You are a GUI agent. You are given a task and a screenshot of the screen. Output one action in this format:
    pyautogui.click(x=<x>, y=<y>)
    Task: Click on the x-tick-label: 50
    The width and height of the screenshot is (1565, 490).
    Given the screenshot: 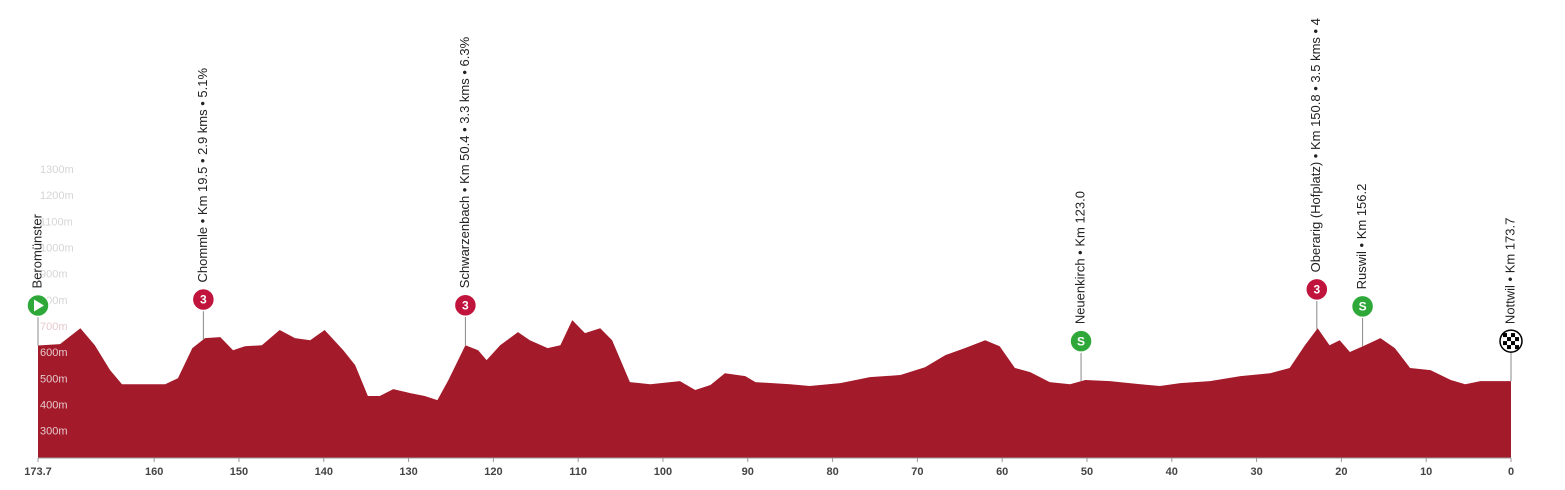 What is the action you would take?
    pyautogui.click(x=1087, y=472)
    